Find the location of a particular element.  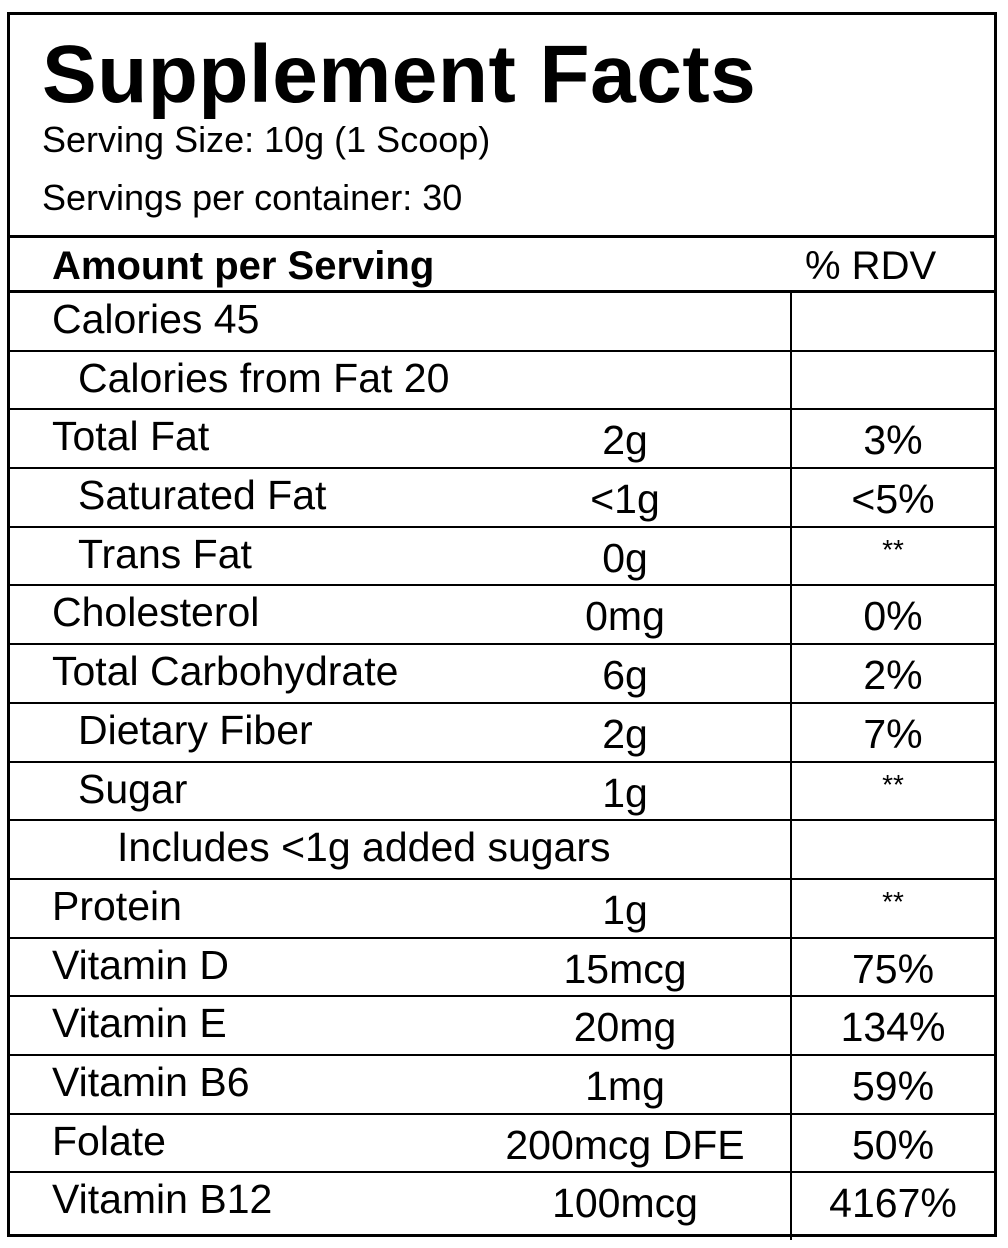

table-row: Protein 1g ** is located at coordinates (502, 909).